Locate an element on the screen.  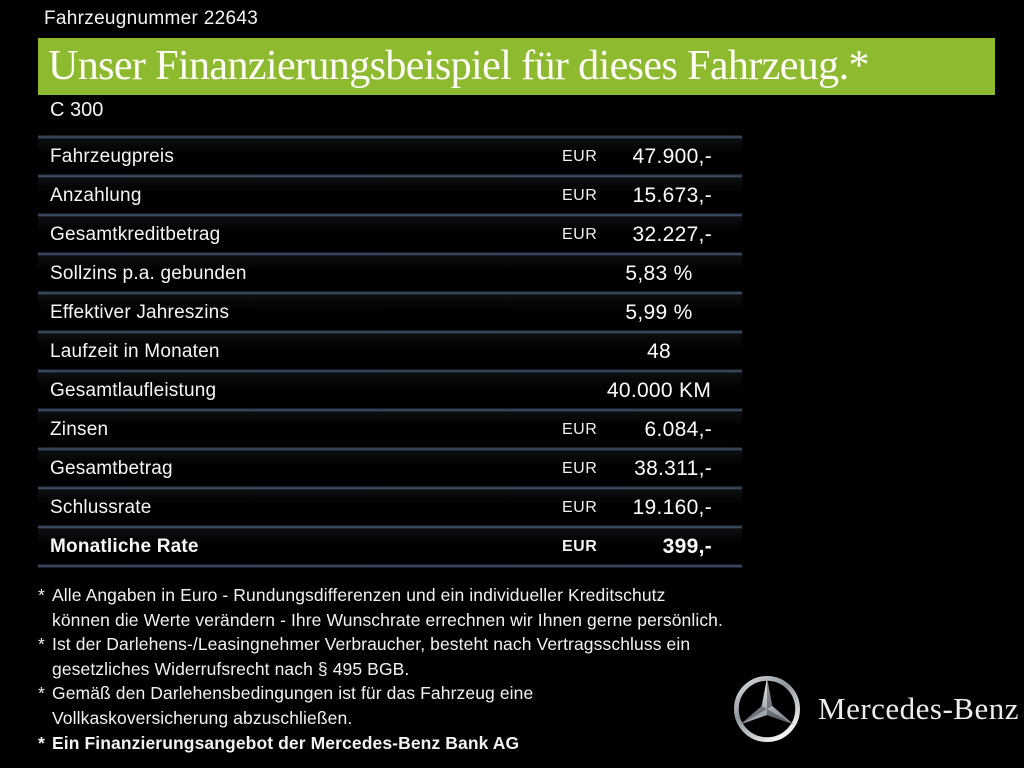
row-value-cell: 48 is located at coordinates (651, 351).